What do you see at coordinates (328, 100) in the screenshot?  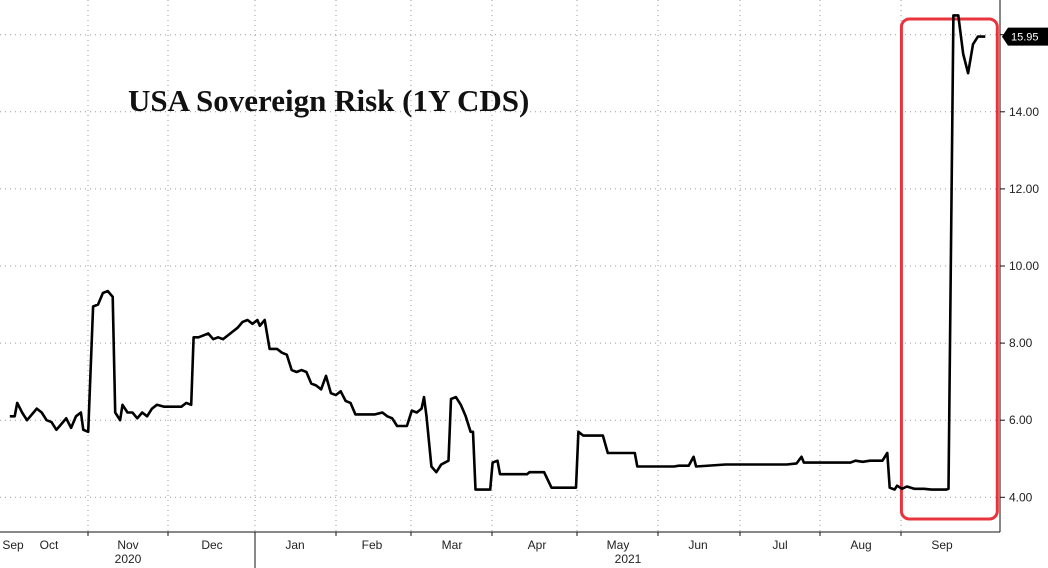 I see `chart-title: USA Sovereign Risk (1Y CDS)` at bounding box center [328, 100].